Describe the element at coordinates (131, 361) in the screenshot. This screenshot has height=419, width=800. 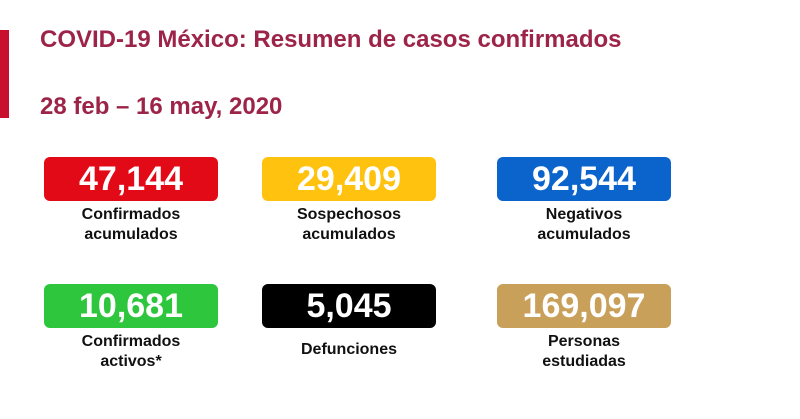
I see `label-line: activos*` at that location.